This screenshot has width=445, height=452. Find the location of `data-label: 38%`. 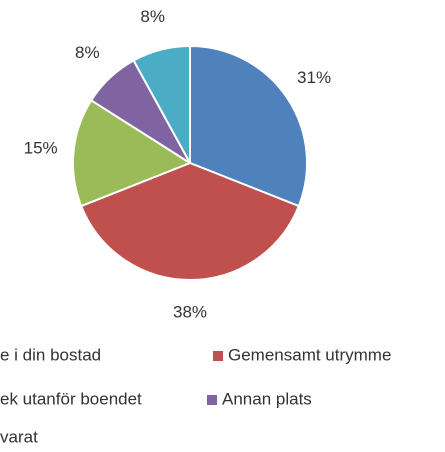

data-label: 38% is located at coordinates (190, 311).